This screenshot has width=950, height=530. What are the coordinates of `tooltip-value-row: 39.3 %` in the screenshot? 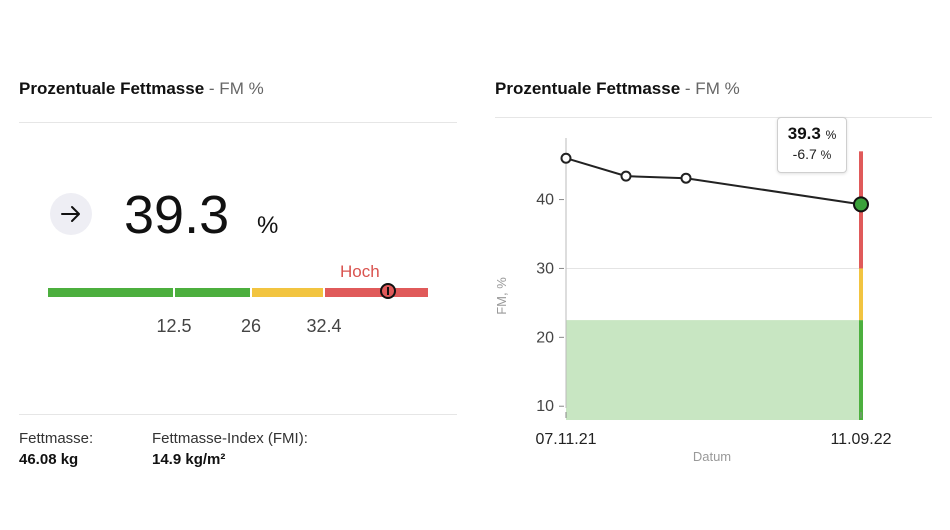 It's located at (812, 134).